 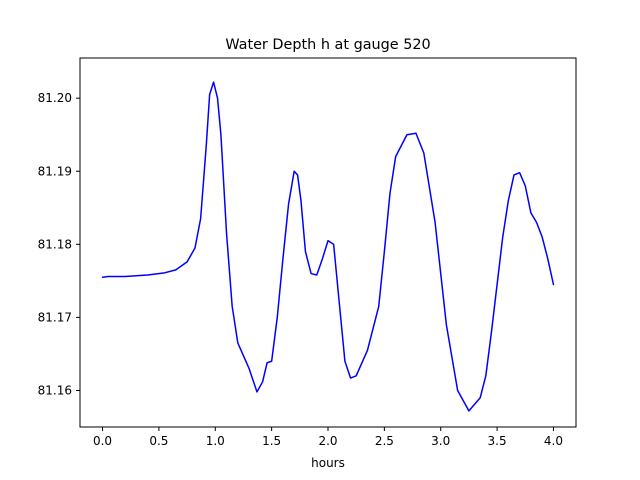 I want to click on y-tick-label: 81.17, so click(x=55, y=317).